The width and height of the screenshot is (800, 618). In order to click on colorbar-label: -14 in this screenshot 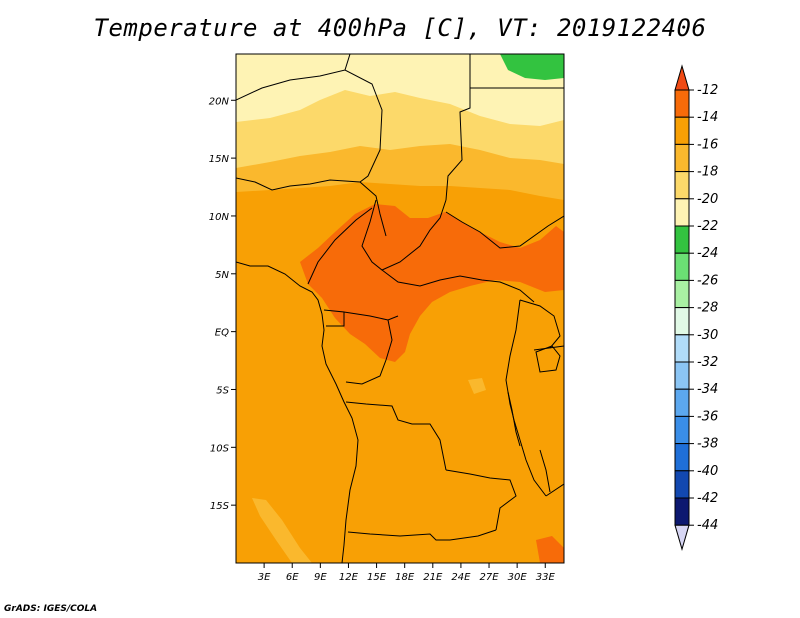, I will do `click(707, 117)`.